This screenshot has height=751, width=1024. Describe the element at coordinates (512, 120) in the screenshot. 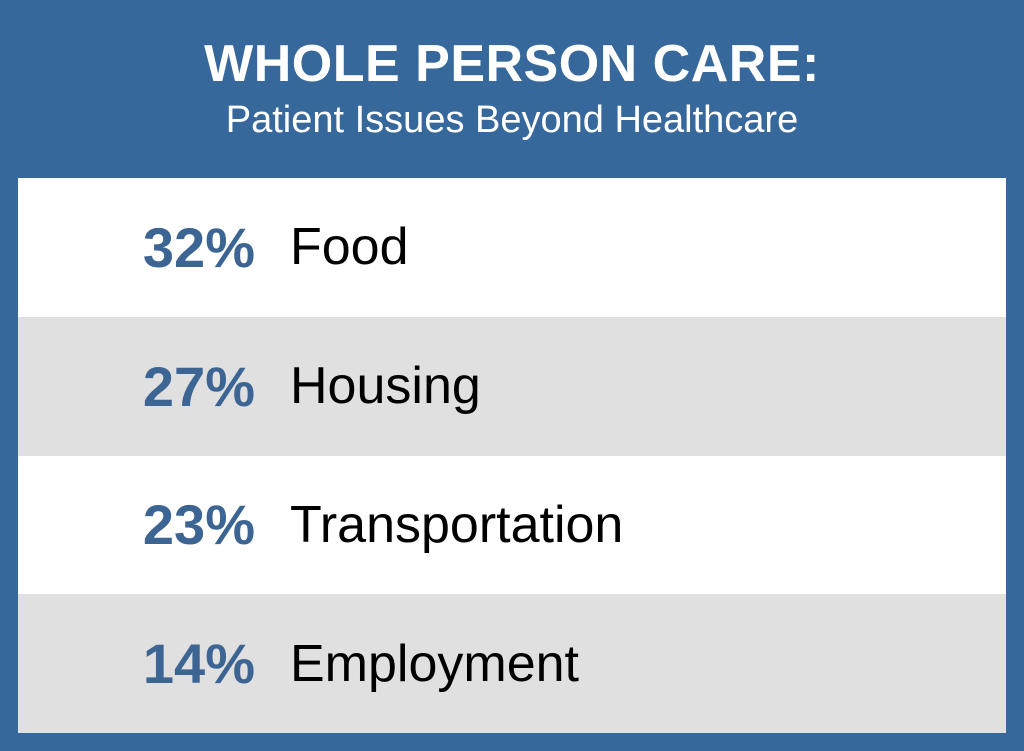

I see `subtitle: Patient Issues Beyond Healthcare` at that location.